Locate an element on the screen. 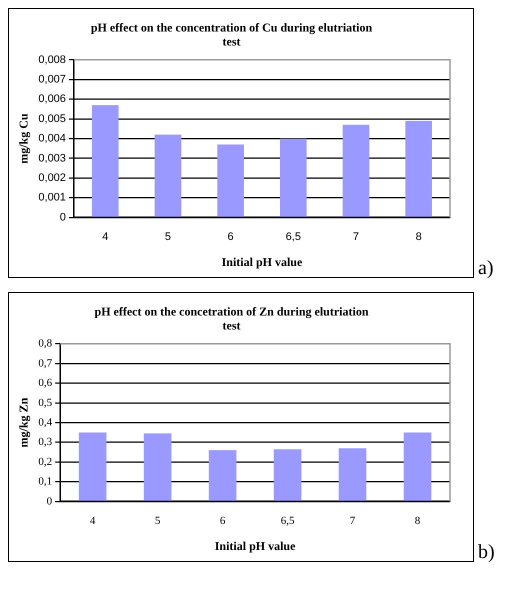 This screenshot has width=507, height=613. text: a) is located at coordinates (486, 268).